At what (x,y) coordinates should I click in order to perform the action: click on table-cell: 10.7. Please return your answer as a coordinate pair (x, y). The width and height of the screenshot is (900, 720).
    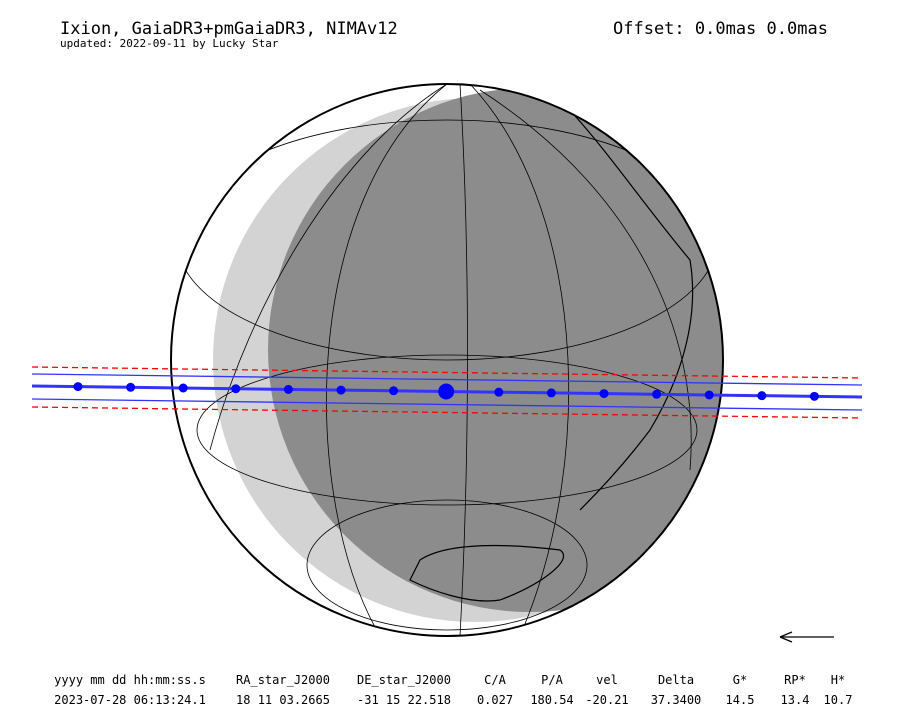
    Looking at the image, I should click on (838, 700).